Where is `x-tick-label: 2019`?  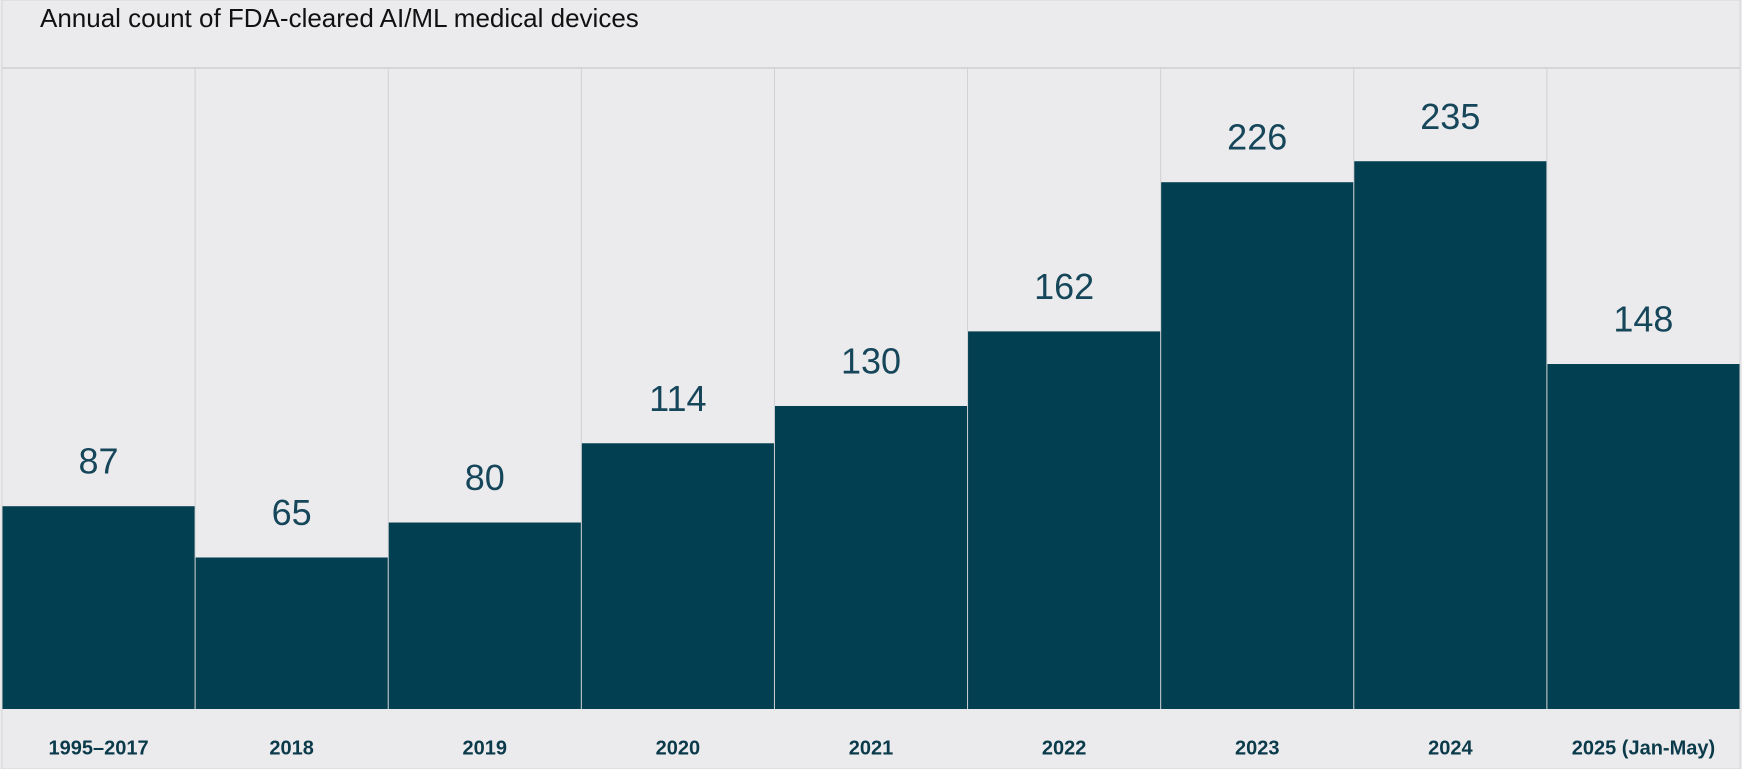 x-tick-label: 2019 is located at coordinates (485, 748).